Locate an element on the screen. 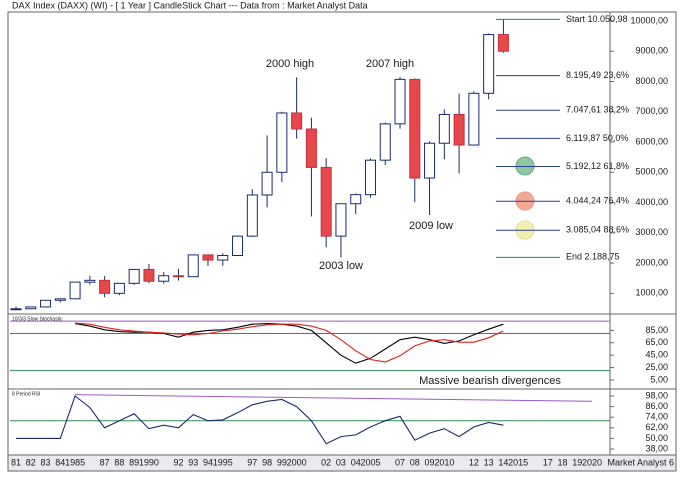  x-tick-label: 07 is located at coordinates (400, 462).